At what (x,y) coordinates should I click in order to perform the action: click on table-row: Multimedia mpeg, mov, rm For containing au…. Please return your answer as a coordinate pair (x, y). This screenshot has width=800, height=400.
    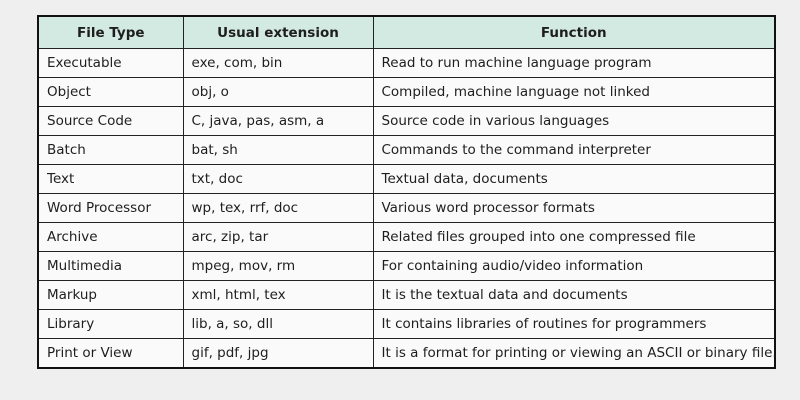
    Looking at the image, I should click on (406, 266).